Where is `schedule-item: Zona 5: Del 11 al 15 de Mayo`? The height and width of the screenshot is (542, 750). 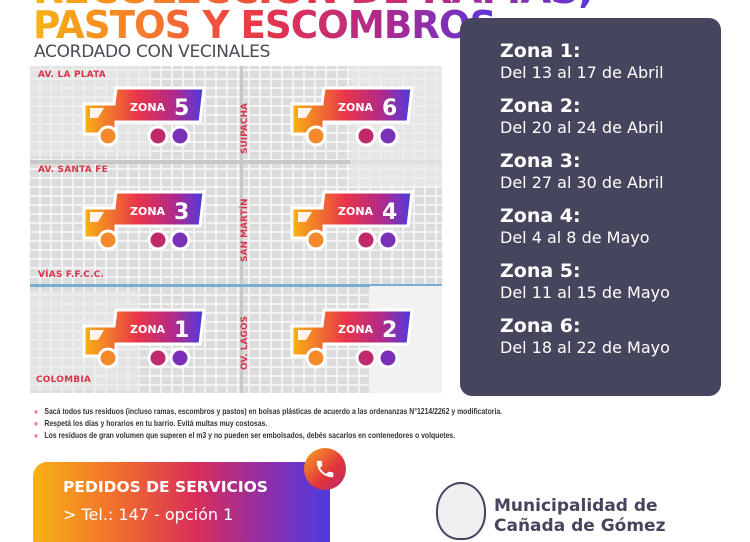
schedule-item: Zona 5: Del 11 al 15 de Mayo is located at coordinates (610, 282).